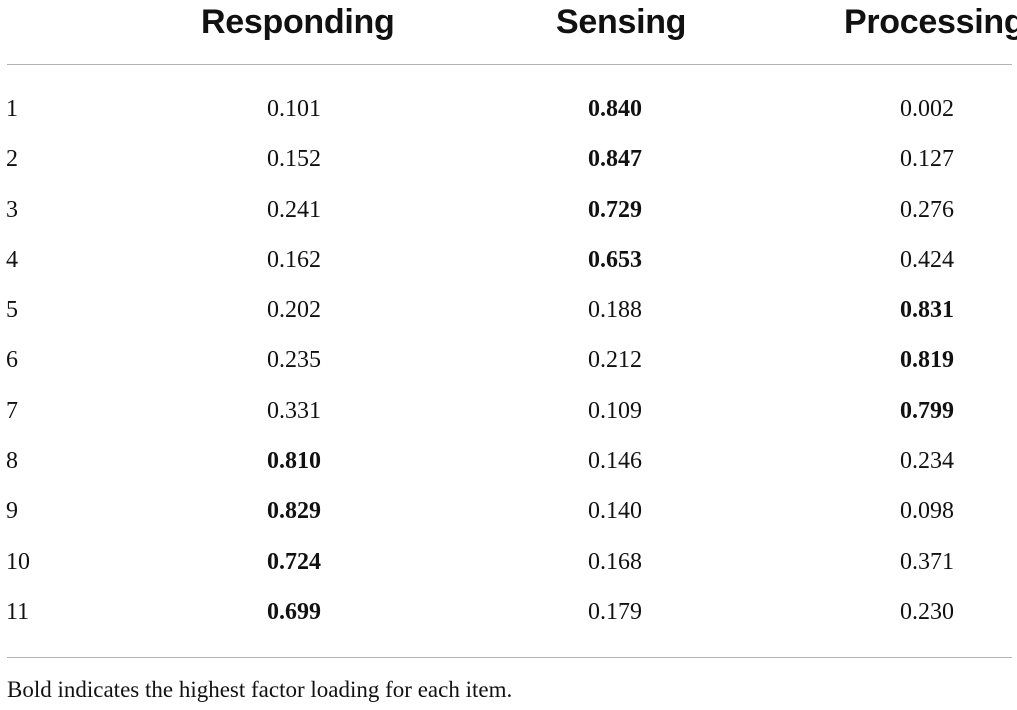 This screenshot has width=1017, height=710. Describe the element at coordinates (615, 511) in the screenshot. I see `sensing-value: 0.140` at that location.